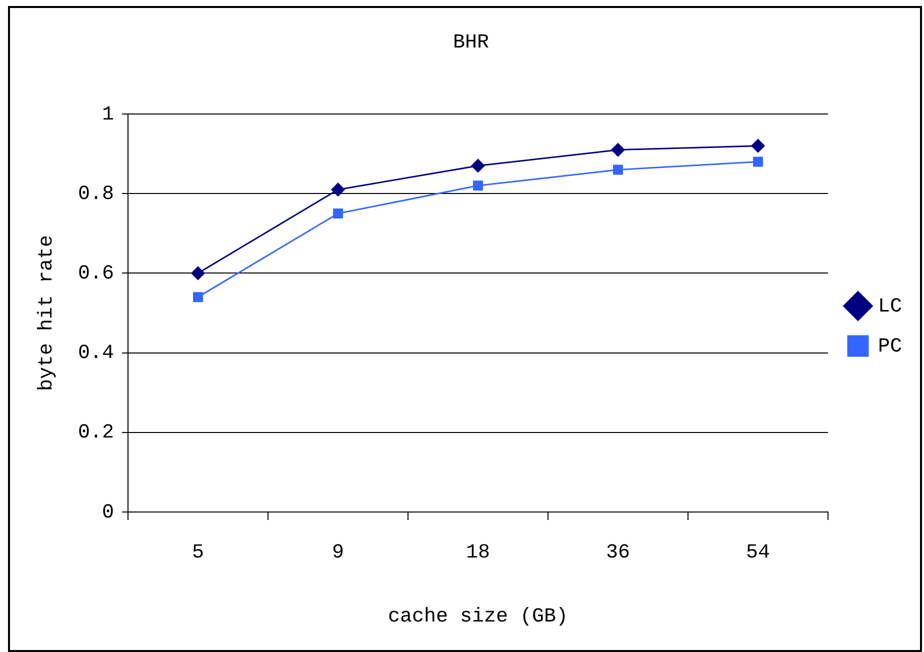  I want to click on y-tick-label: 1, so click(108, 114).